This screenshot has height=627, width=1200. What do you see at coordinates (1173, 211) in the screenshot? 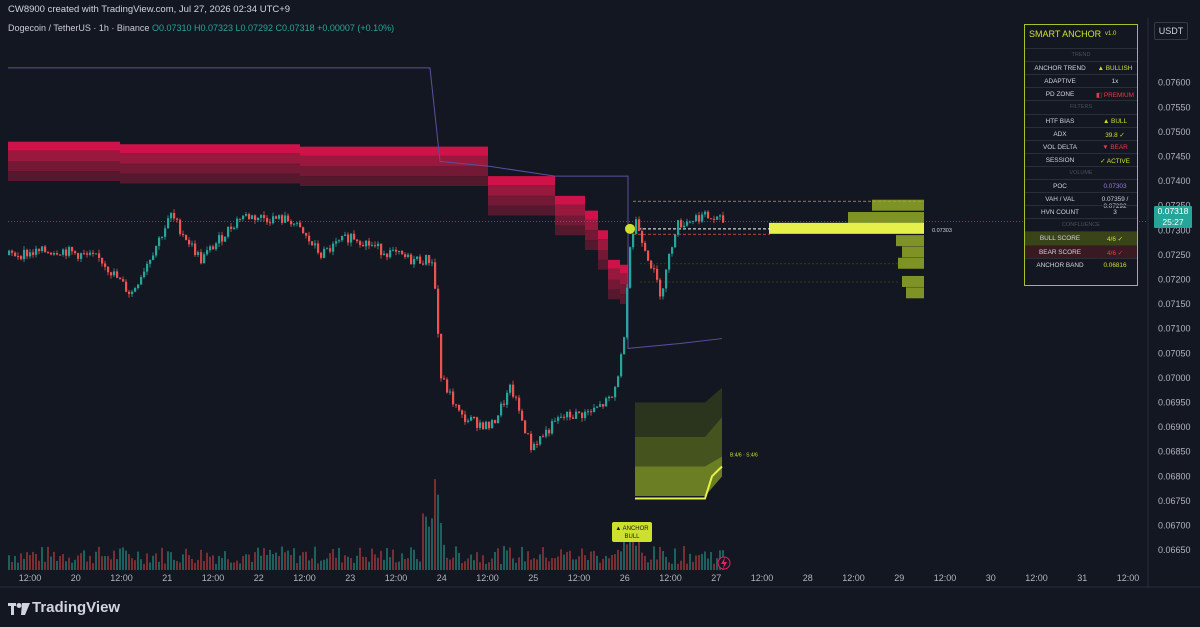
I see `last-price: 0.07318` at bounding box center [1173, 211].